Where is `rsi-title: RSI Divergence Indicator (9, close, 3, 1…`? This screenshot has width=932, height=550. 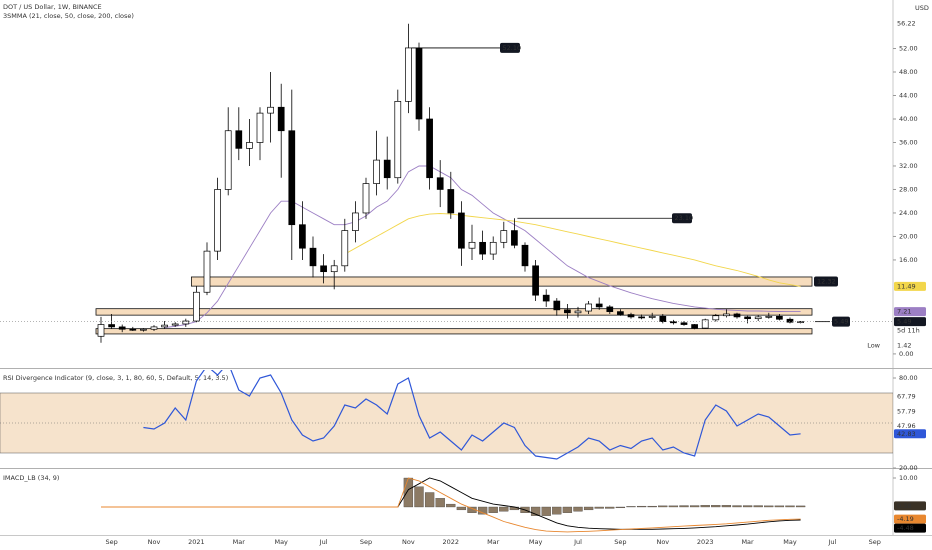 rsi-title: RSI Divergence Indicator (9, close, 3, 1… is located at coordinates (115, 378).